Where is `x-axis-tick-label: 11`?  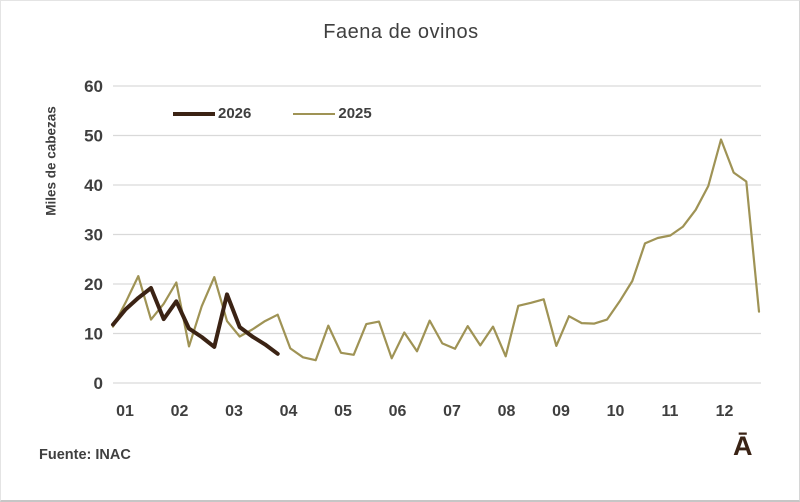
x-axis-tick-label: 11 is located at coordinates (670, 411).